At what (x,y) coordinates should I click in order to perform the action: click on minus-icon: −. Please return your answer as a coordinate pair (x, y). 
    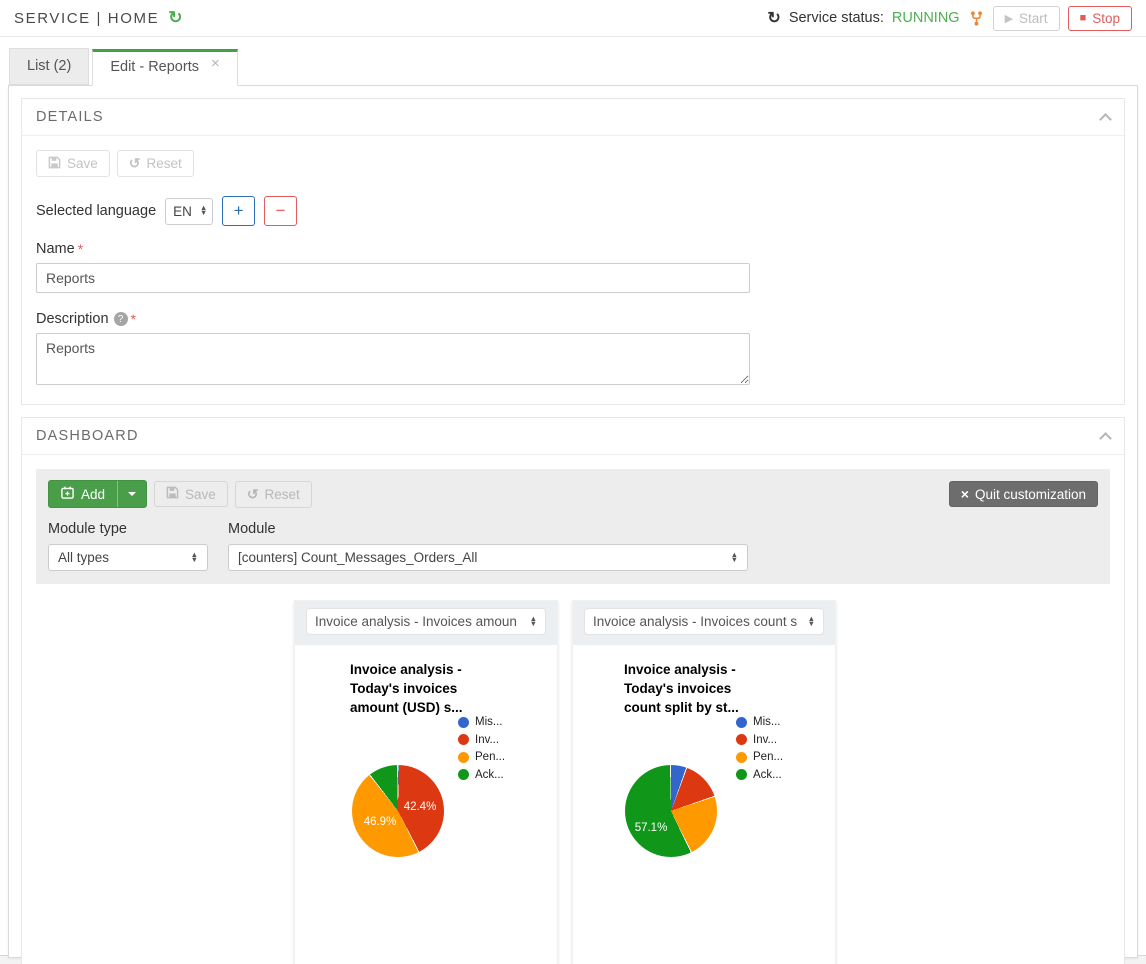
    Looking at the image, I should click on (280, 210).